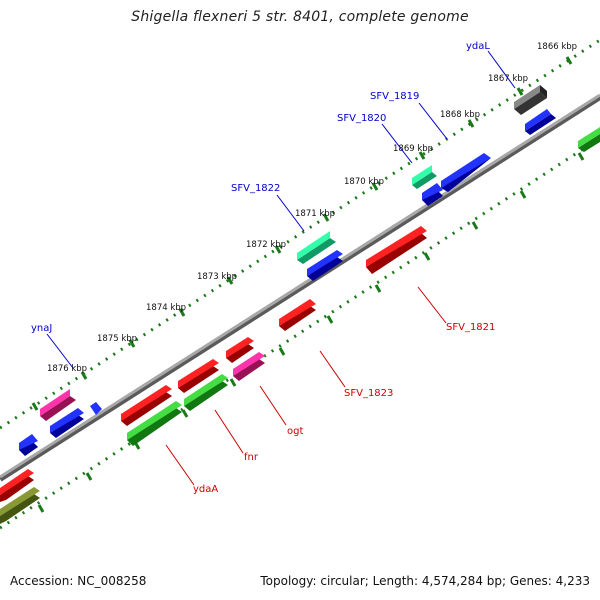  I want to click on tick-label-1876: 1876 kbp, so click(67, 369).